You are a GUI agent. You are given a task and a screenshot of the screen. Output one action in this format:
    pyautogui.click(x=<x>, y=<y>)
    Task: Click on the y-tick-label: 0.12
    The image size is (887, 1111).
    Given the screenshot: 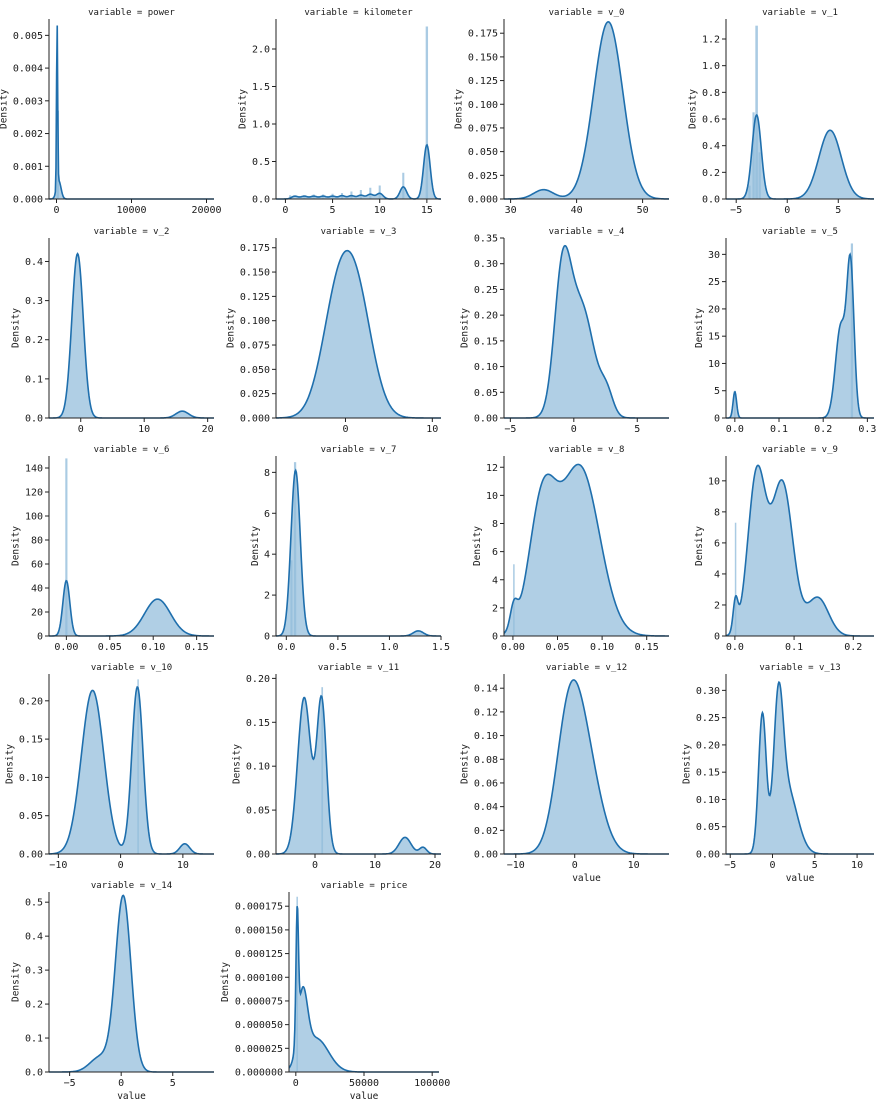 What is the action you would take?
    pyautogui.click(x=486, y=712)
    